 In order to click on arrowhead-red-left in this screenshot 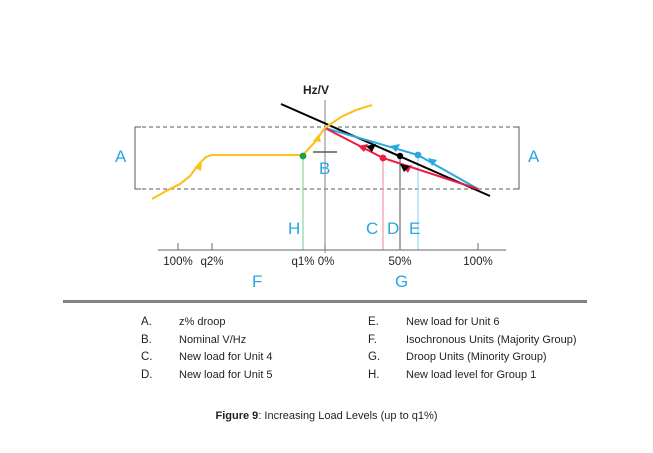, I will do `click(363, 148)`.